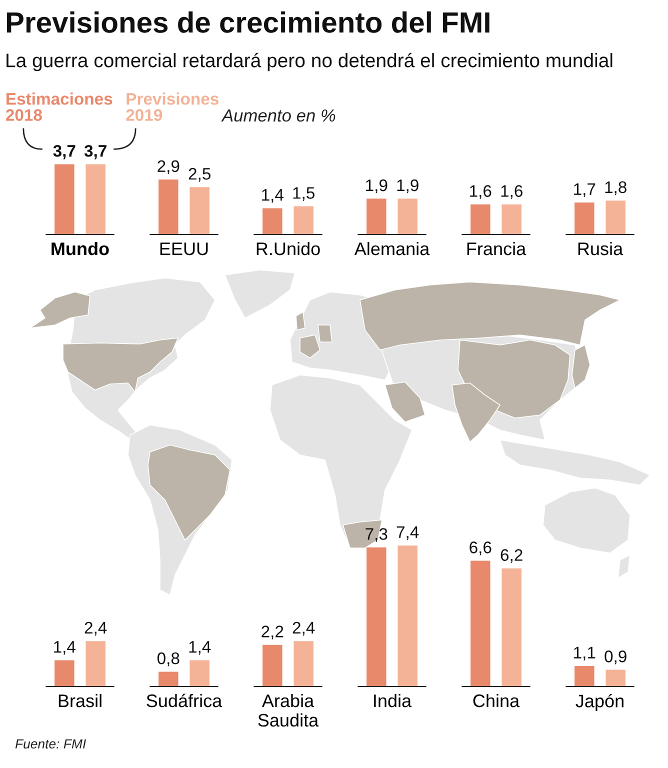 This screenshot has width=668, height=768. What do you see at coordinates (278, 115) in the screenshot?
I see `text: Aumento en %` at bounding box center [278, 115].